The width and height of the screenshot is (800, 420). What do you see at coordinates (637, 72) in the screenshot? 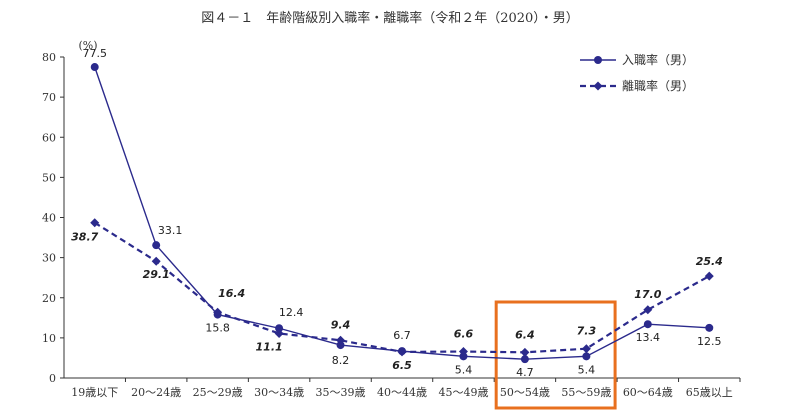
I see `legend: 入職率（男） 離職率（男）` at bounding box center [637, 72].